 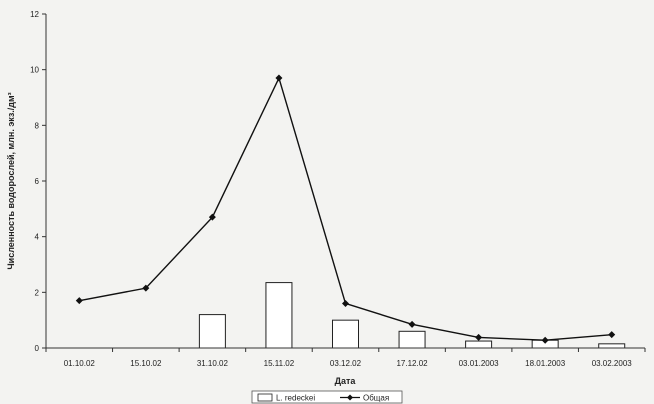 What do you see at coordinates (37, 237) in the screenshot?
I see `y-tick-label: 4` at bounding box center [37, 237].